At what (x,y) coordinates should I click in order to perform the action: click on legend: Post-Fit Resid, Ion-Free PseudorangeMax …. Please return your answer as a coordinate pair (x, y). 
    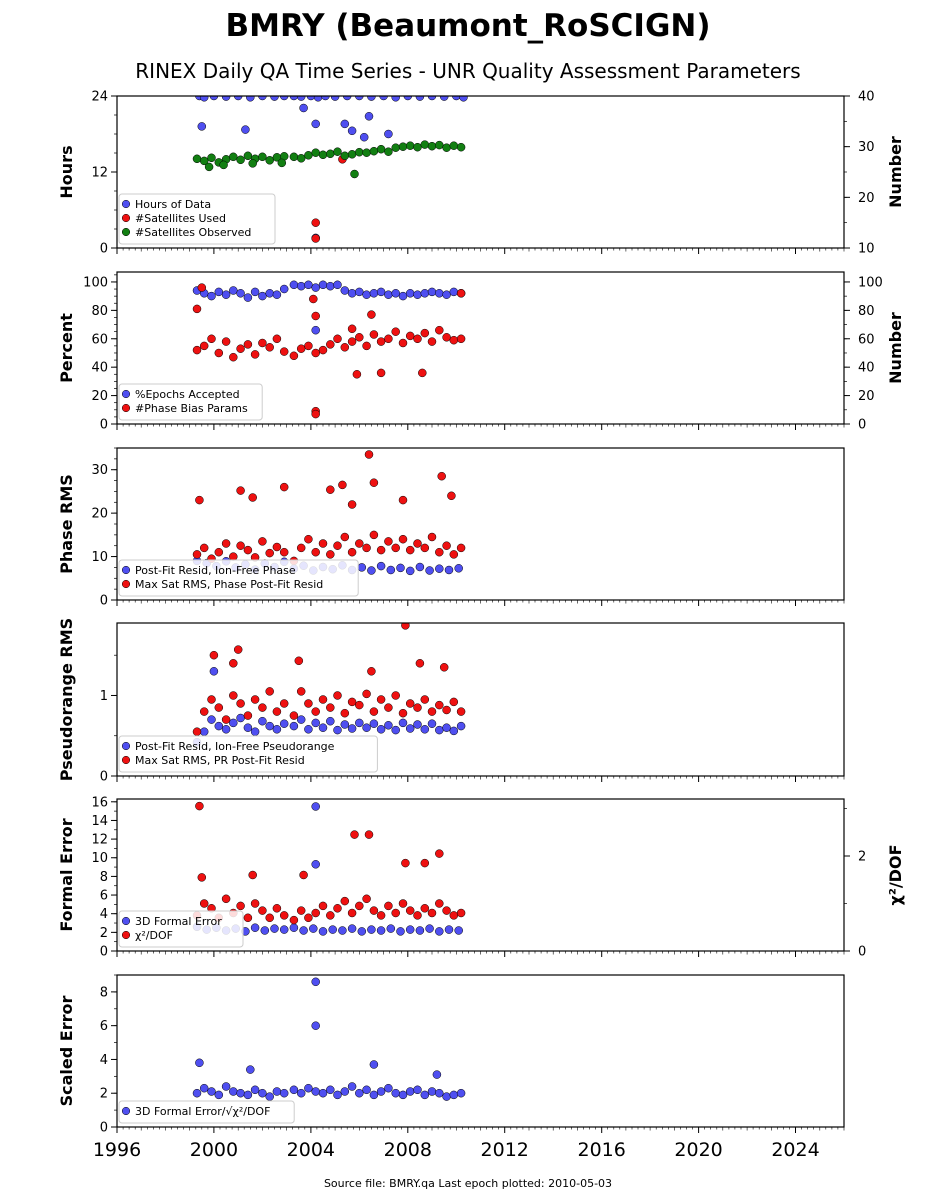
    Looking at the image, I should click on (248, 754).